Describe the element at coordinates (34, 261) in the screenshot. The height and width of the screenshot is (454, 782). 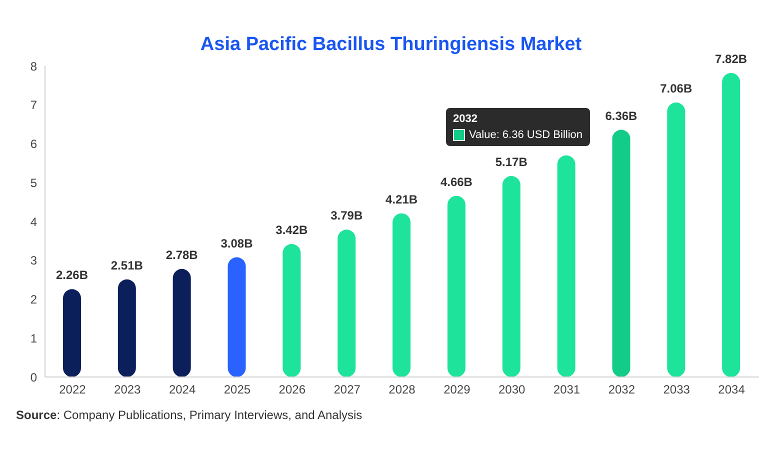
I see `y-tick-label: 3` at that location.